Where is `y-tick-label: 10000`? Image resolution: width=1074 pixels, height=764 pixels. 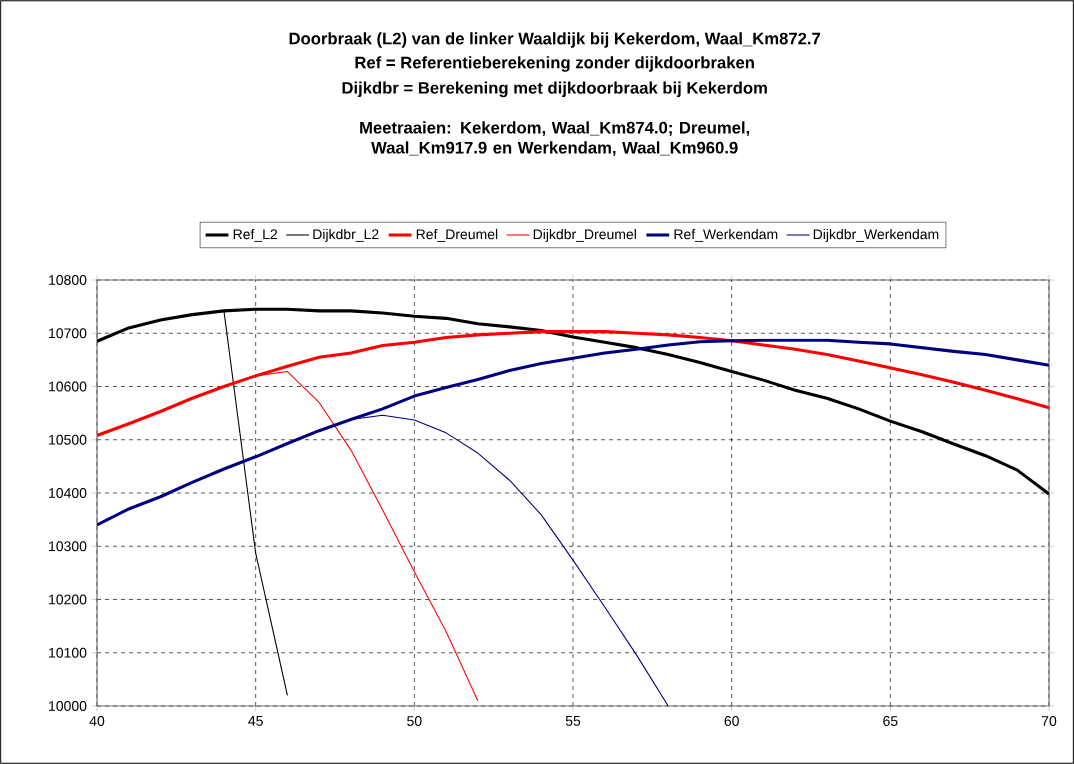
y-tick-label: 10000 is located at coordinates (68, 706).